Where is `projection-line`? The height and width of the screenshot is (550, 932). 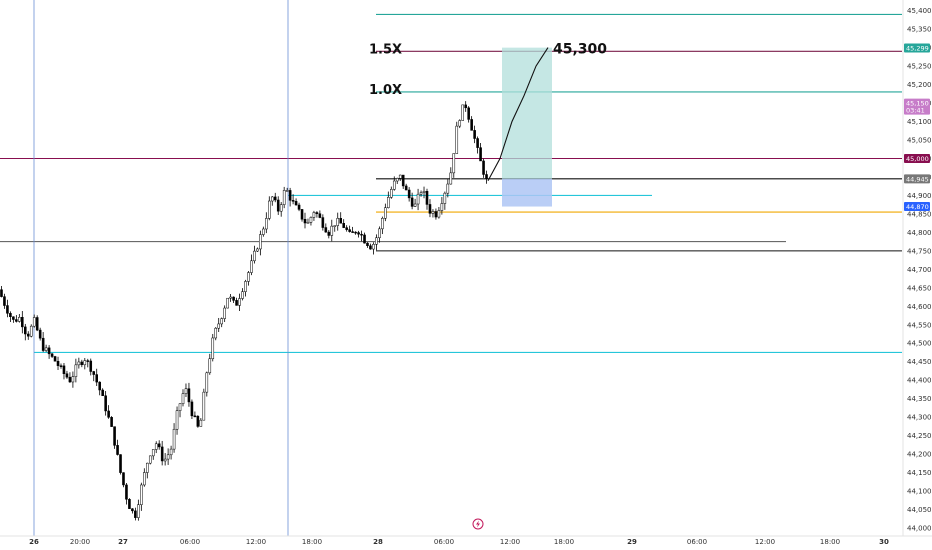 projection-line is located at coordinates (518, 114).